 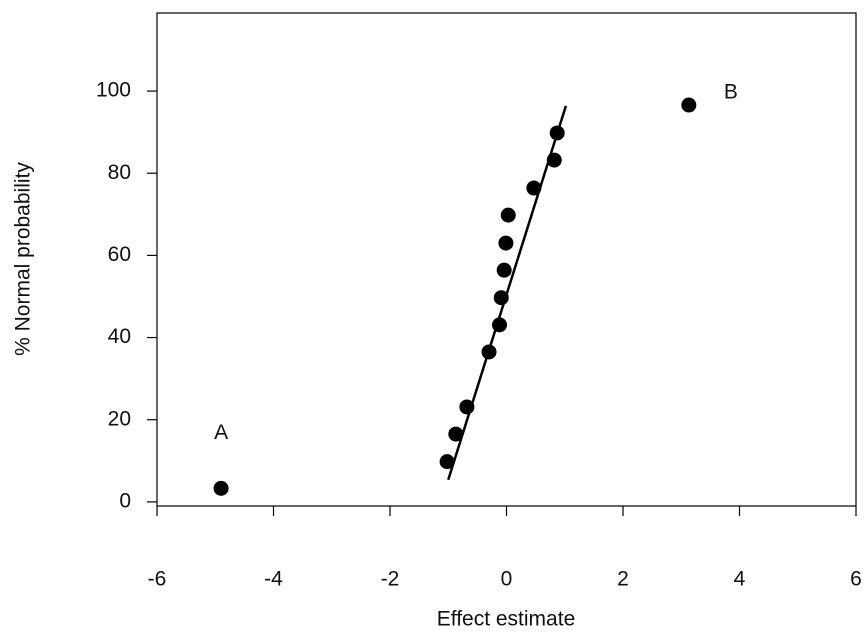 I want to click on y-tick-label: 60, so click(x=119, y=254).